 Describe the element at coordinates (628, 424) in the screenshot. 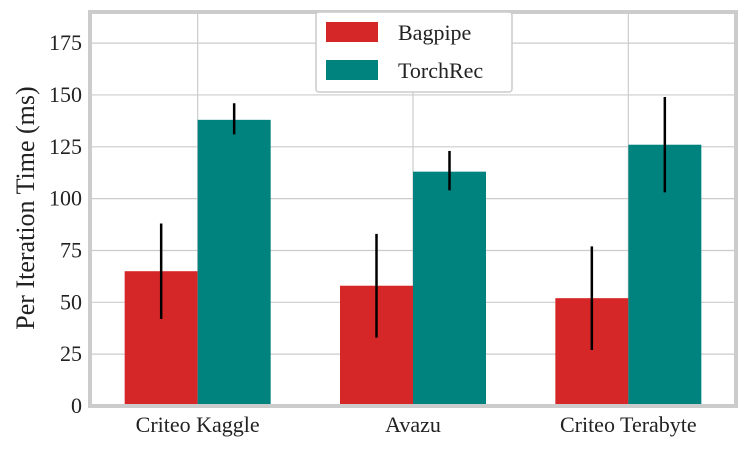

I see `x-tick-label: Criteo Terabyte` at that location.